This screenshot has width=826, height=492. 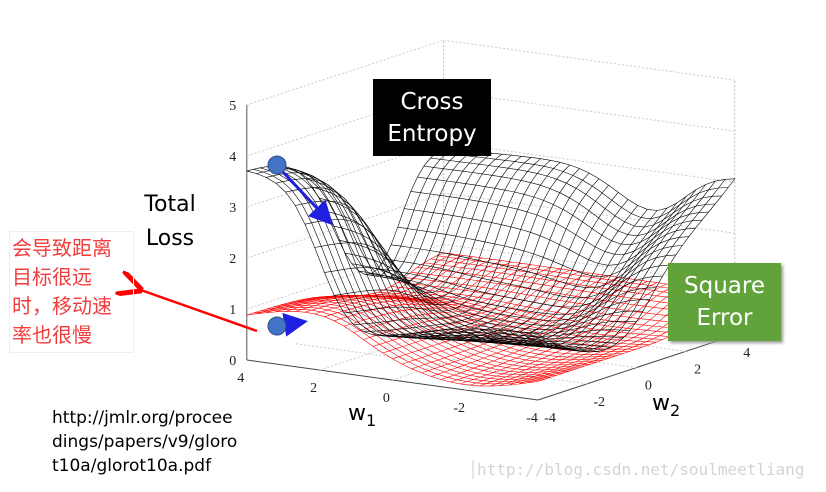 I want to click on z-tick-label: 4, so click(x=232, y=157).